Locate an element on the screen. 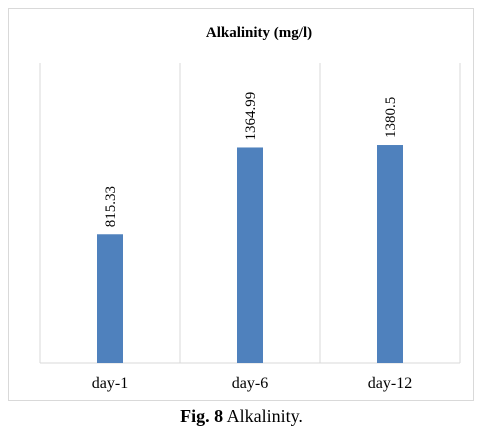 This screenshot has width=483, height=448. x-tick-label: day-6 is located at coordinates (250, 383).